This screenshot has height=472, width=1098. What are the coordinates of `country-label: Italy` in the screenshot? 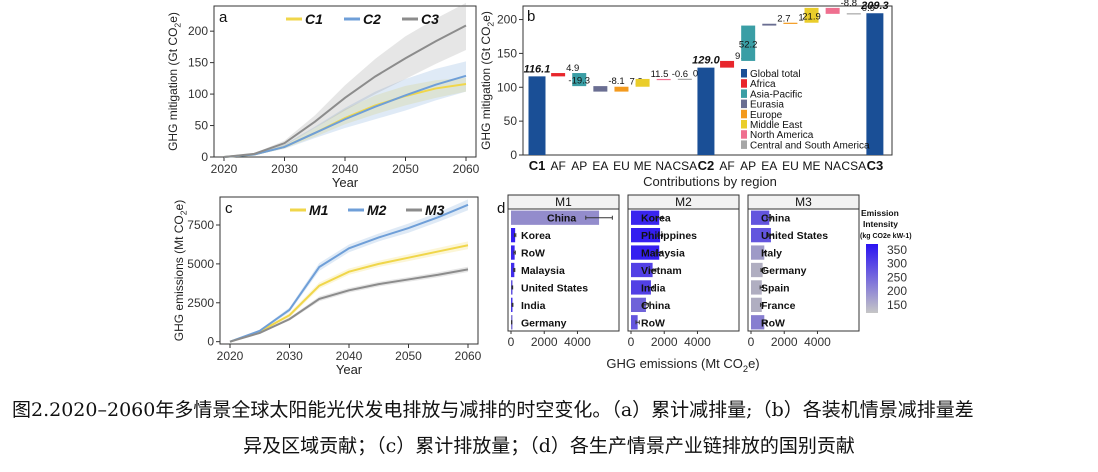 It's located at (771, 254).